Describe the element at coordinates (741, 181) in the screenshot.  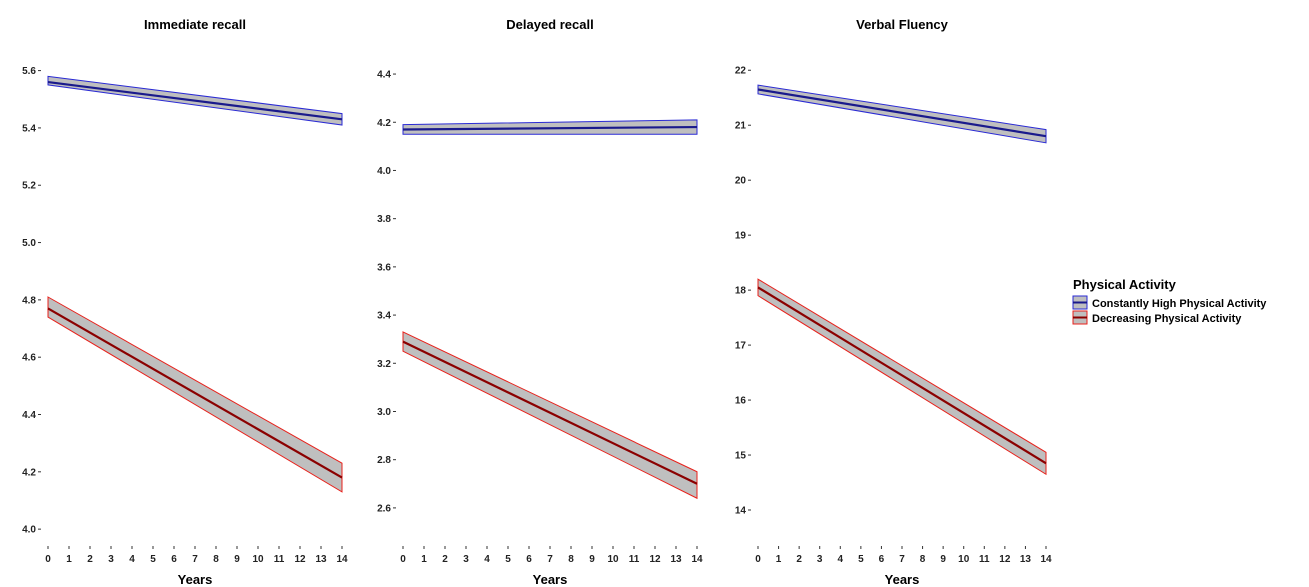
I see `y-tick-label: 20` at that location.